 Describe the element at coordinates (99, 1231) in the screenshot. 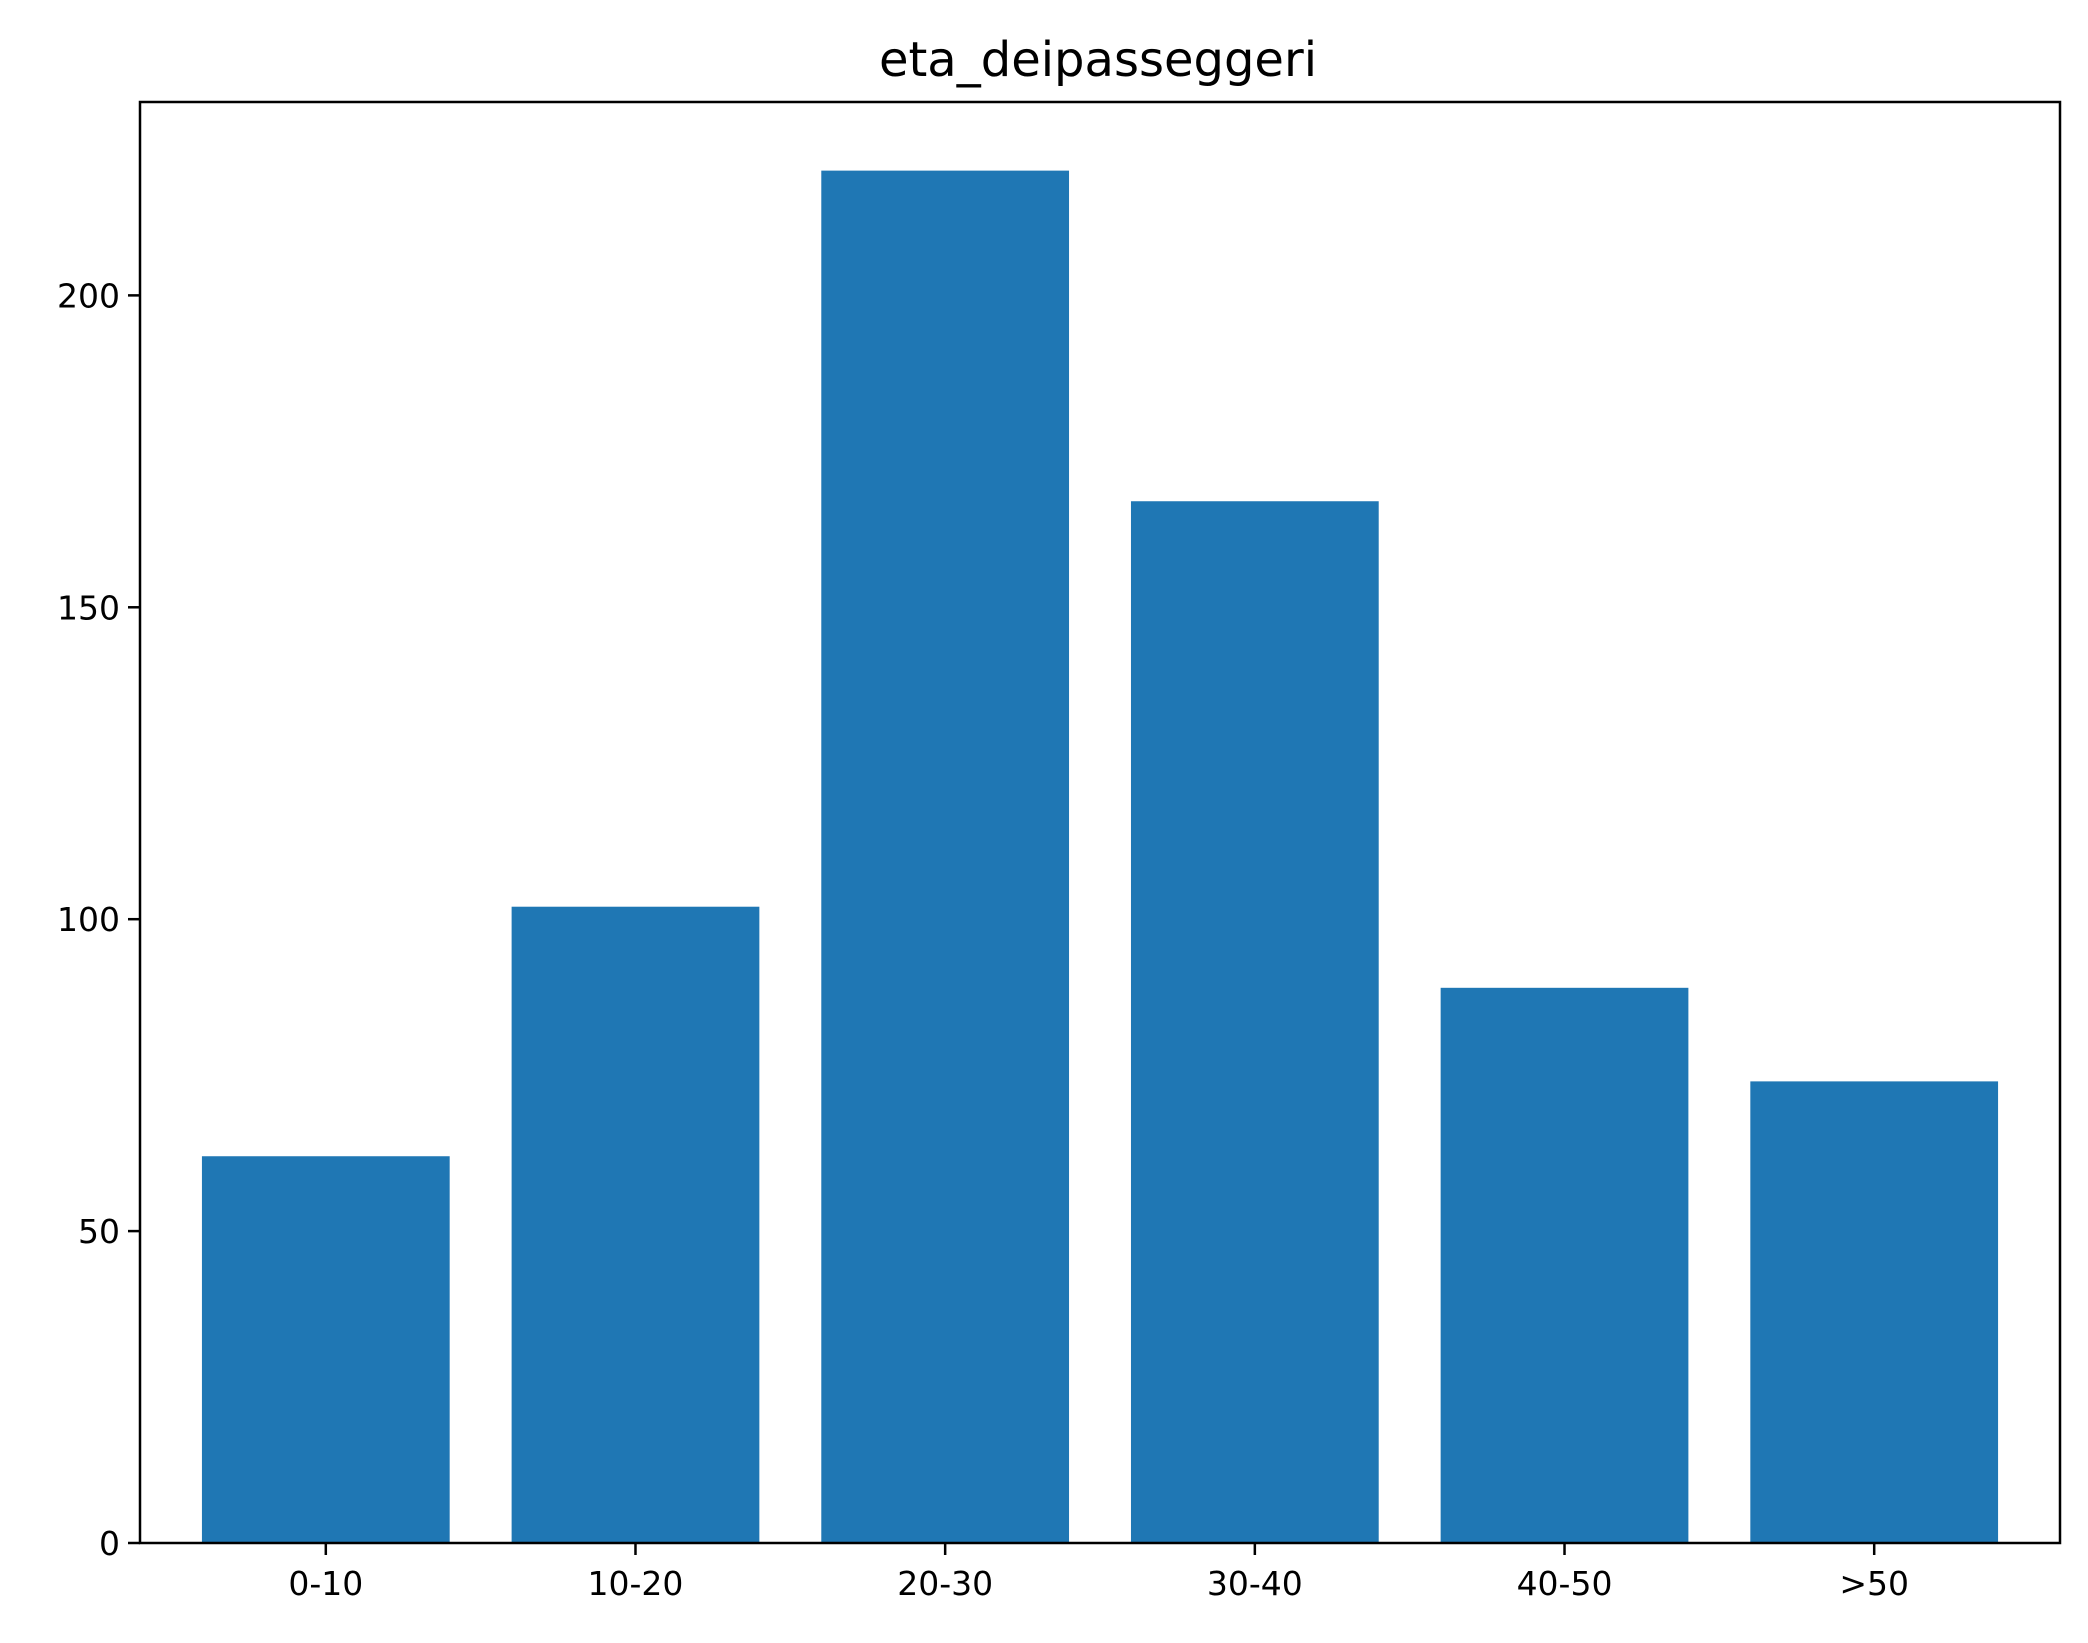

I see `y-tick-label: 50` at that location.